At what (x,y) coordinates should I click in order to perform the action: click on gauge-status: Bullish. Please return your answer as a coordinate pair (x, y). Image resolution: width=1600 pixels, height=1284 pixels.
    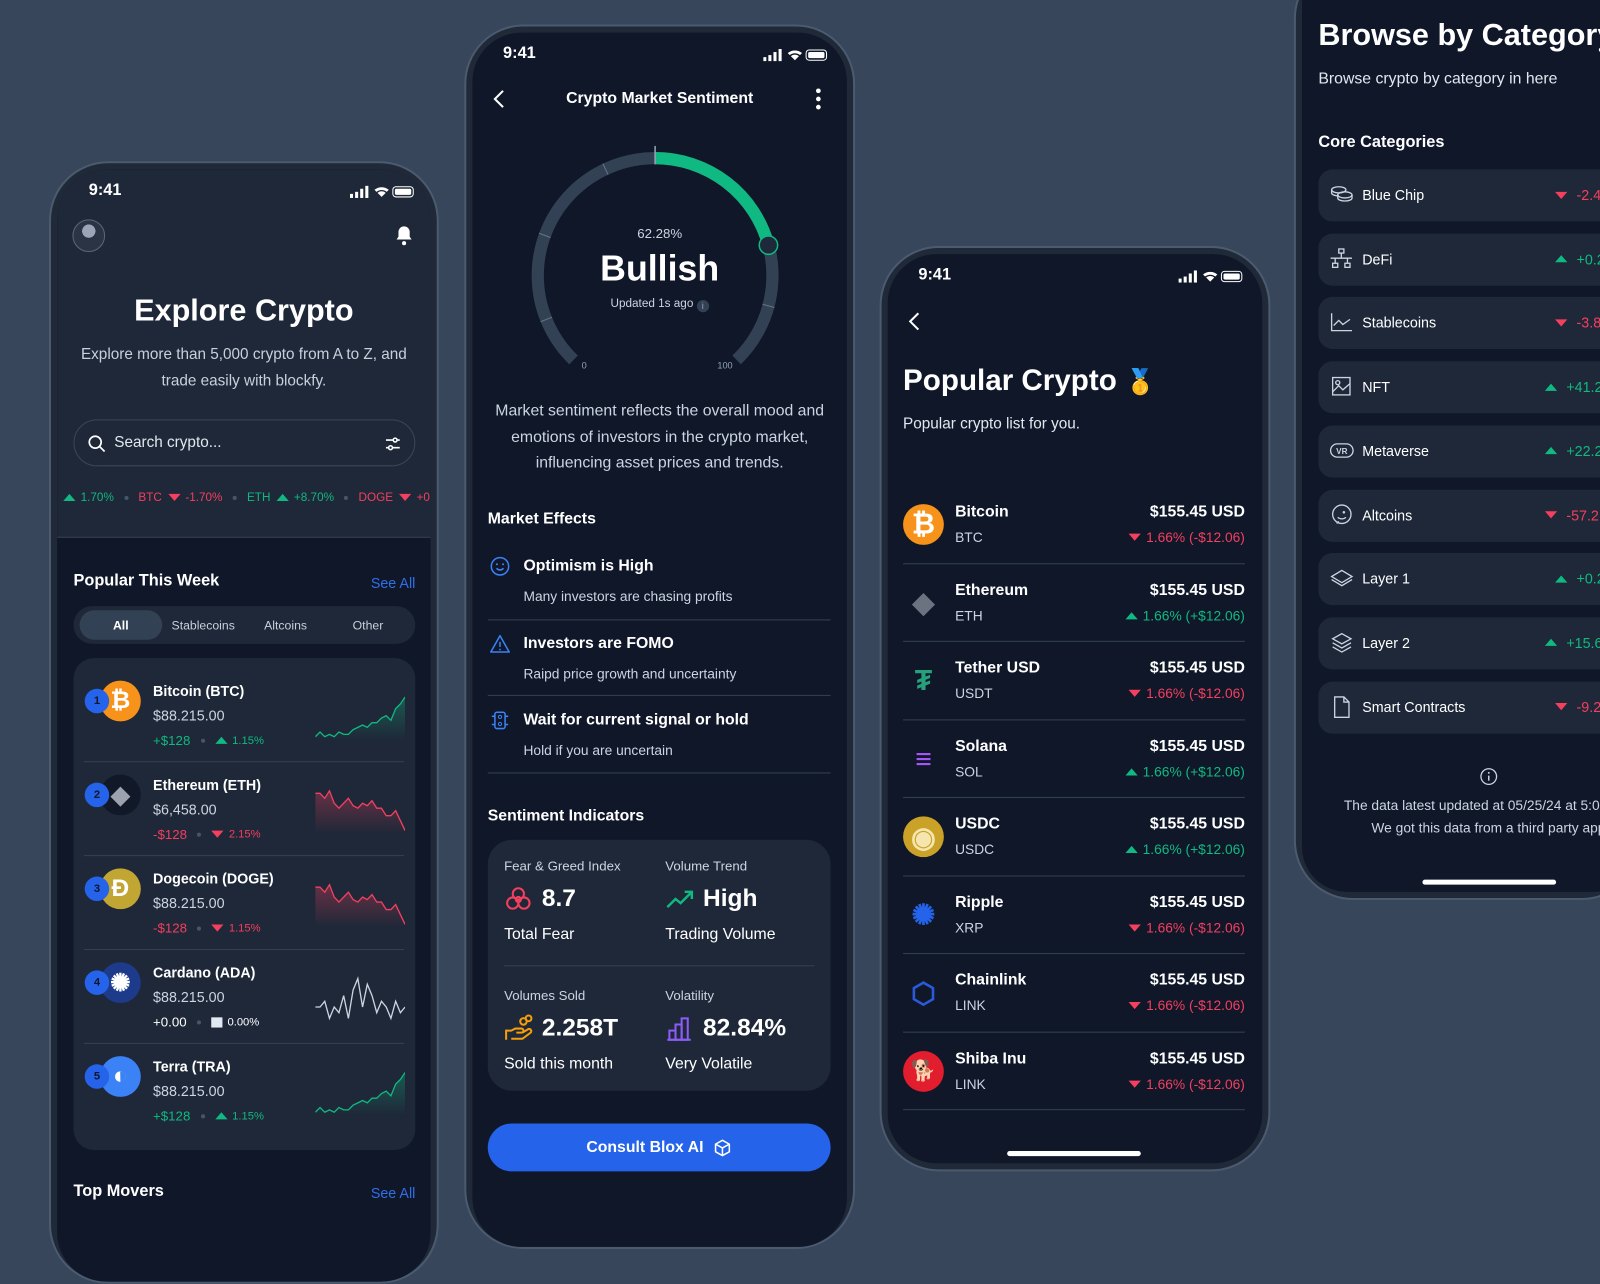
    Looking at the image, I should click on (660, 268).